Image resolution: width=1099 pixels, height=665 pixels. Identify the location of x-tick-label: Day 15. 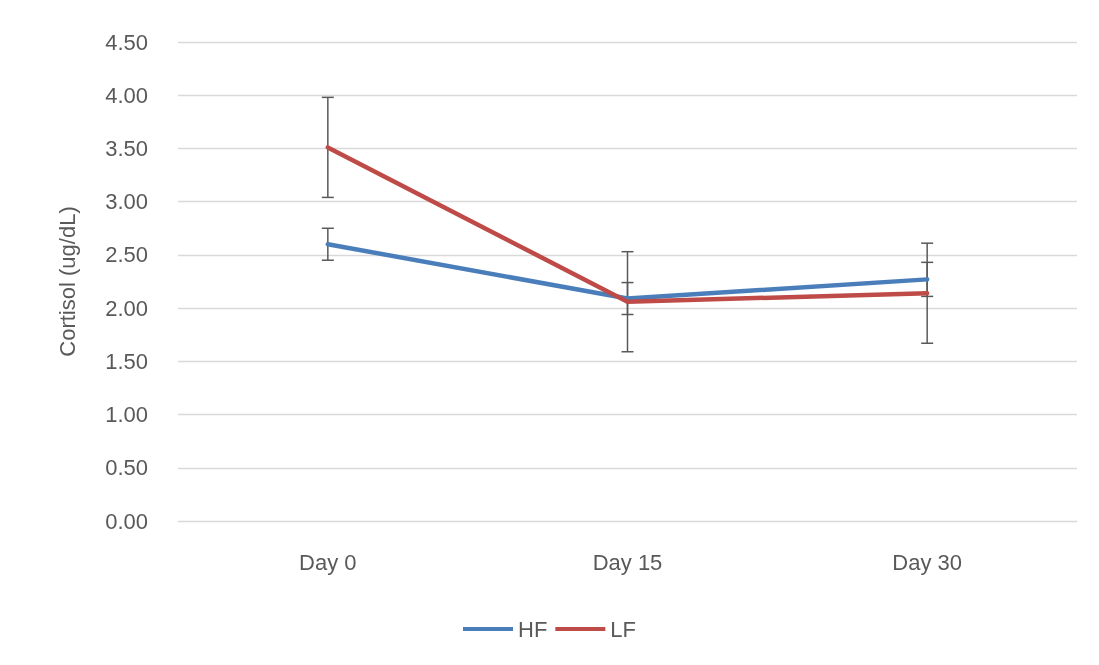
(627, 562).